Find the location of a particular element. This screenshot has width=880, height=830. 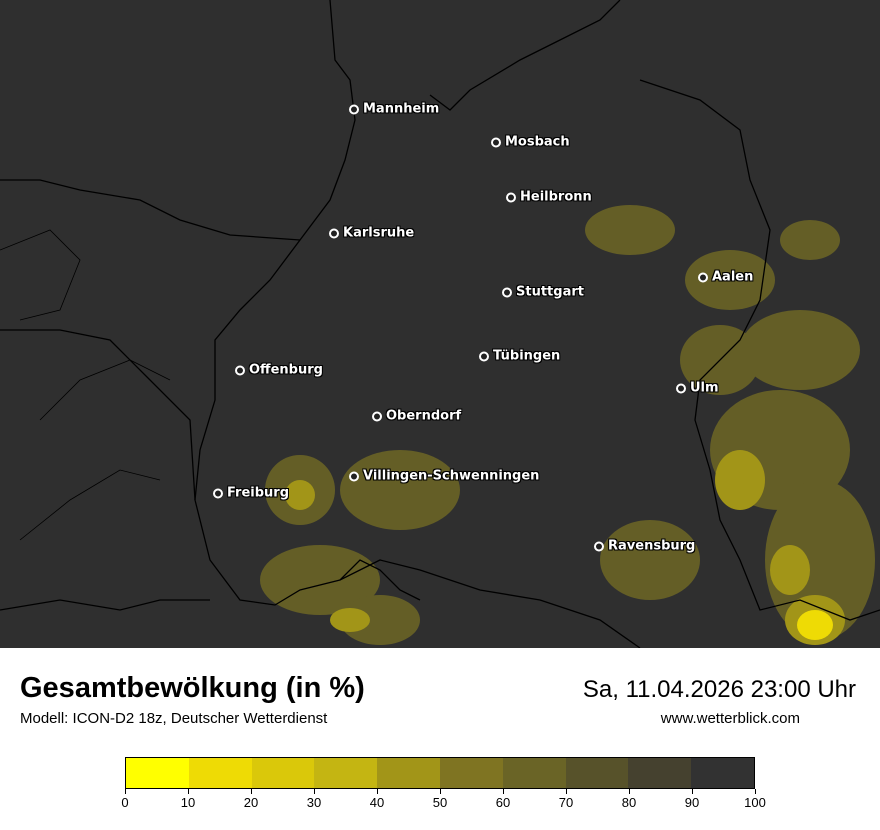

city-label: Aalen is located at coordinates (733, 277).